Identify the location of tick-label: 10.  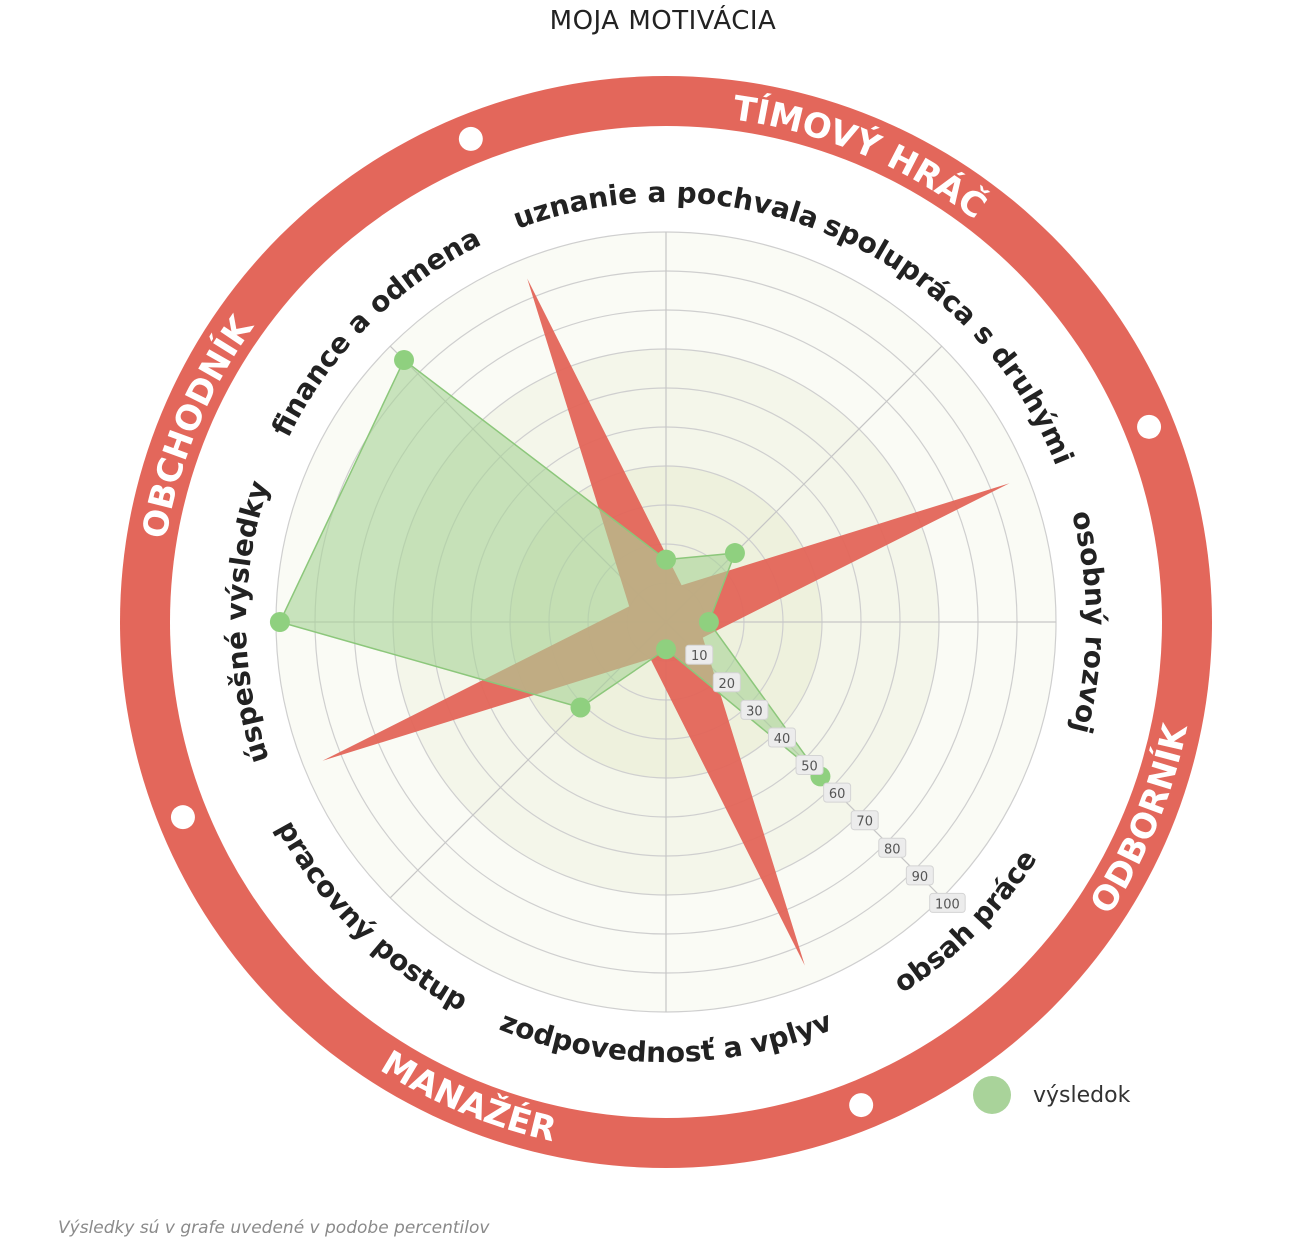
(699, 656).